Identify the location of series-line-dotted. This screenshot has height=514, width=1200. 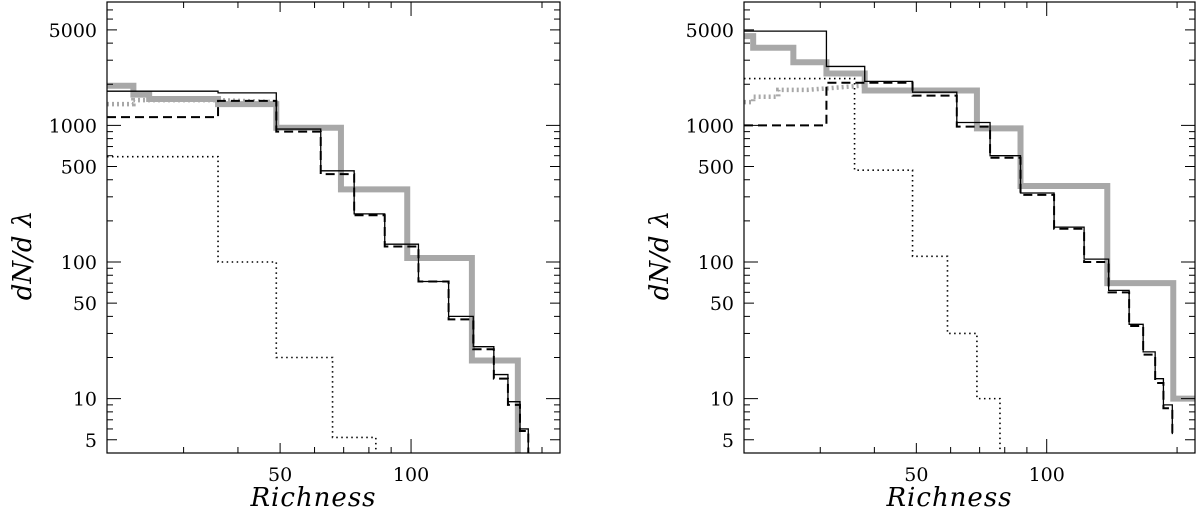
(242, 304).